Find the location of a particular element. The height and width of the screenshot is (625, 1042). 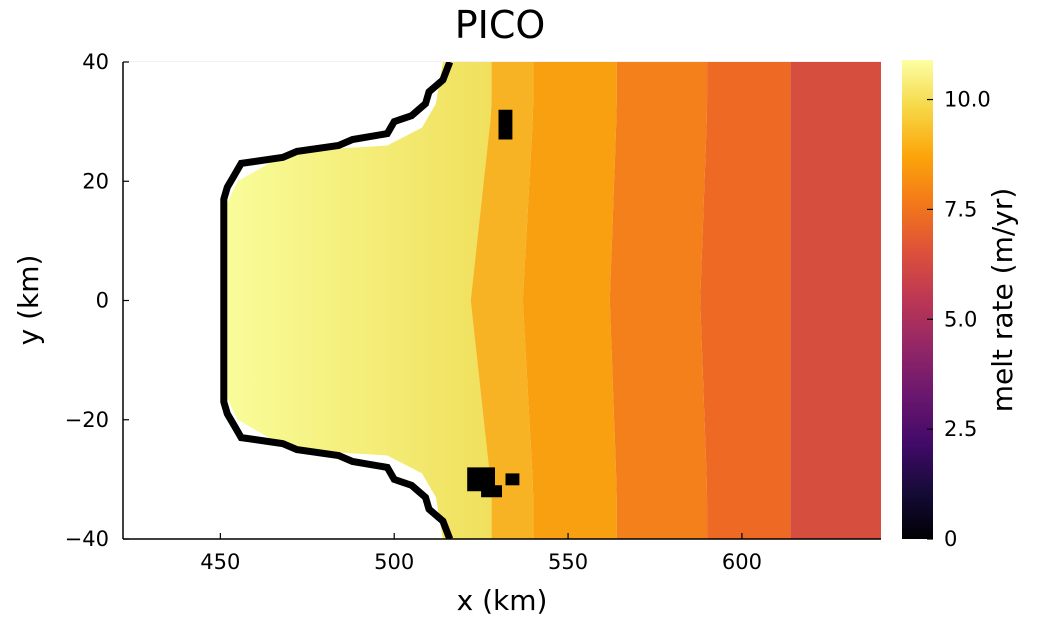

colorbar-tick-label-4: 10.0 is located at coordinates (967, 100).